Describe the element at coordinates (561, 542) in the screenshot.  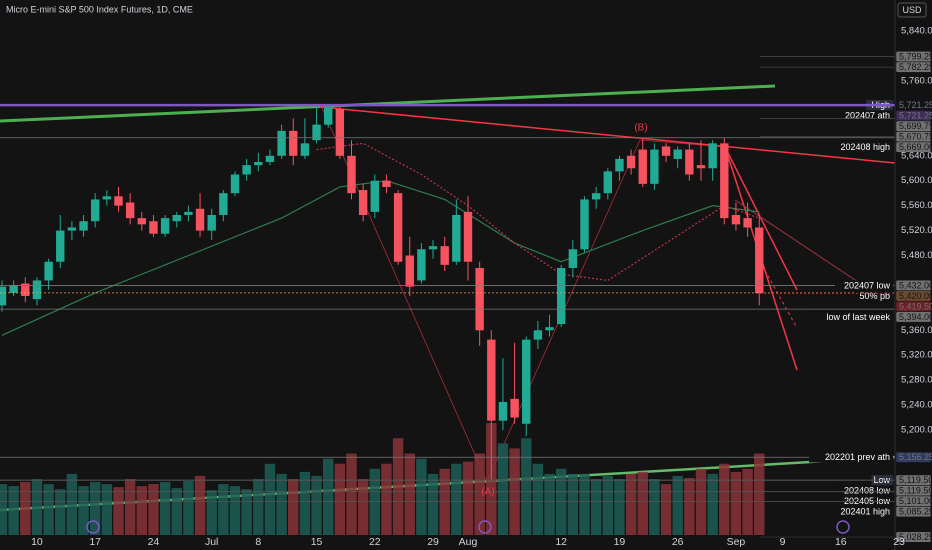
I see `x-tick-label: 12` at that location.